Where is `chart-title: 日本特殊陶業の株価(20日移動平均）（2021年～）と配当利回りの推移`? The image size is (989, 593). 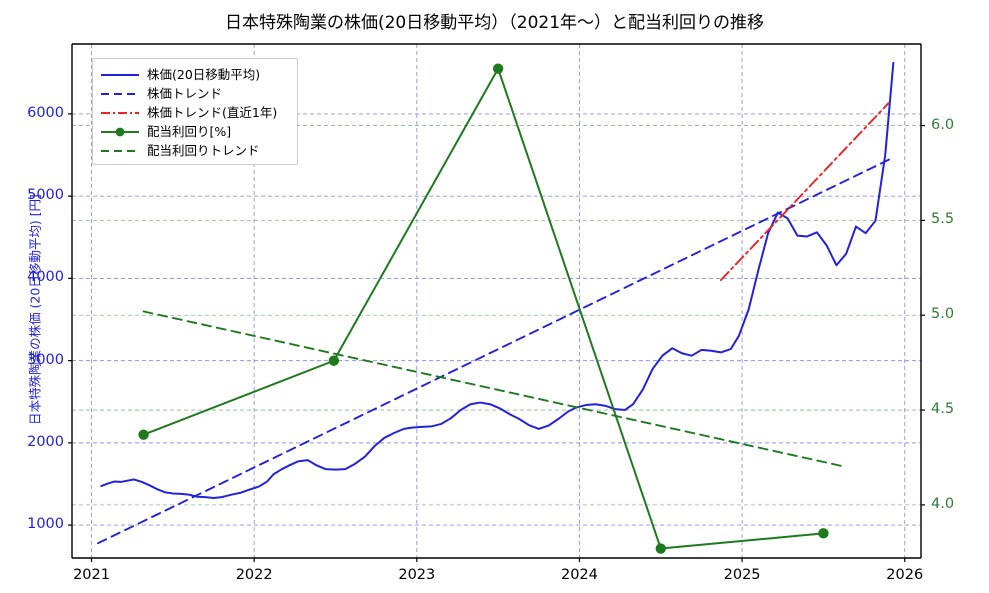
chart-title: 日本特殊陶業の株価(20日移動平均）（2021年～）と配当利回りの推移 is located at coordinates (494, 23).